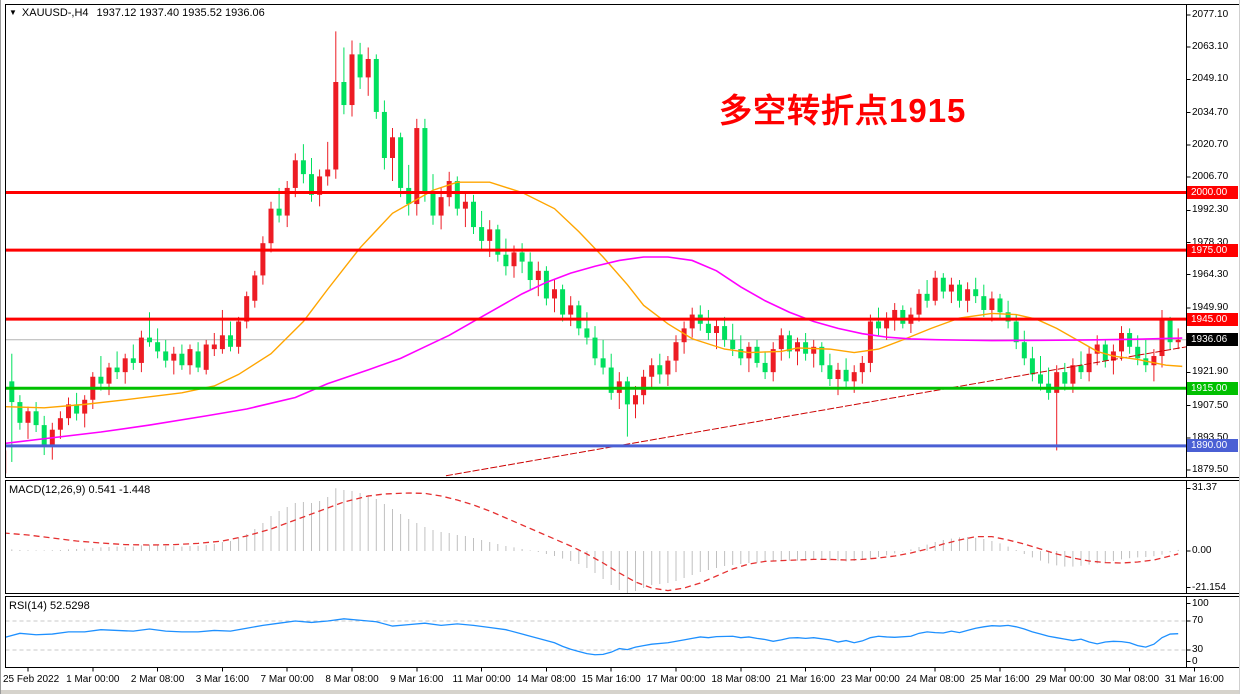 Image resolution: width=1240 pixels, height=694 pixels. What do you see at coordinates (816, 411) in the screenshot?
I see `trendline` at bounding box center [816, 411].